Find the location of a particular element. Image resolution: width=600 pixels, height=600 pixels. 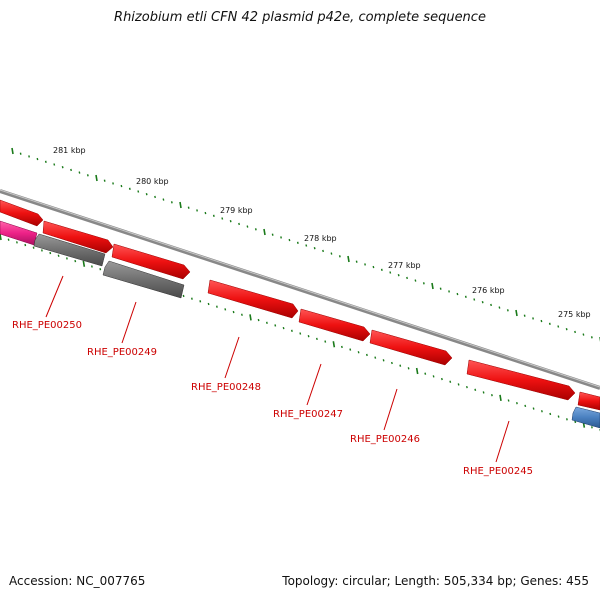

gene-arrow-rhe-pe00249 is located at coordinates (69, 250).